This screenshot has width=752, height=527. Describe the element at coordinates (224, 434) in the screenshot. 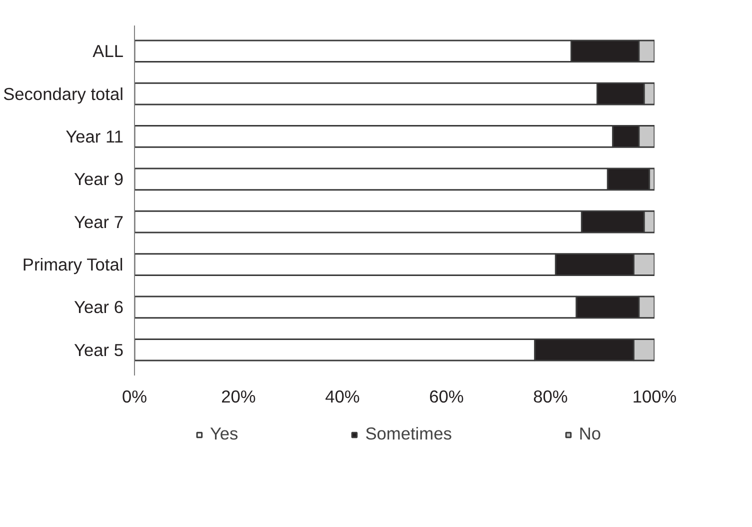

I see `legend-label: Yes` at that location.